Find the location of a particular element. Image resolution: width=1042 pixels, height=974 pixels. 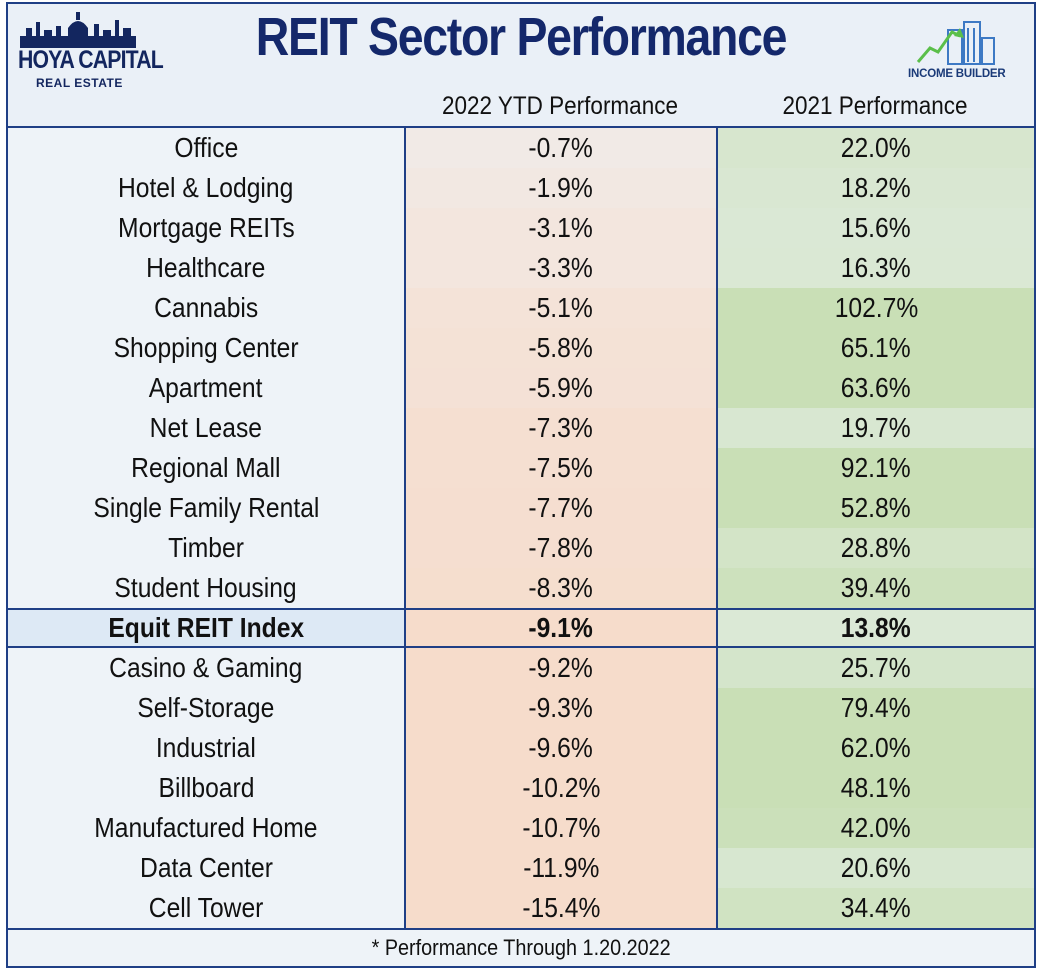

table-row: Apartment -5.9% 63.6% is located at coordinates (521, 388).